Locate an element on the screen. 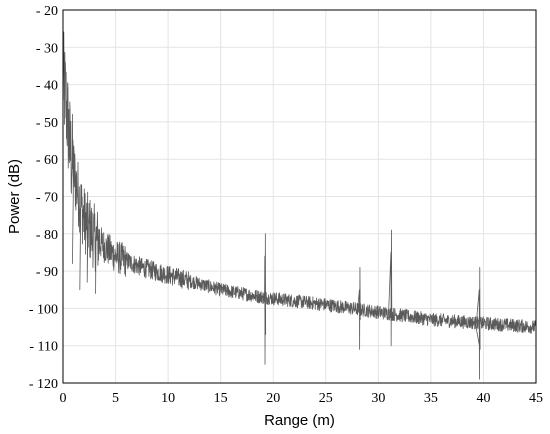  x-tick-label: 15 is located at coordinates (221, 398).